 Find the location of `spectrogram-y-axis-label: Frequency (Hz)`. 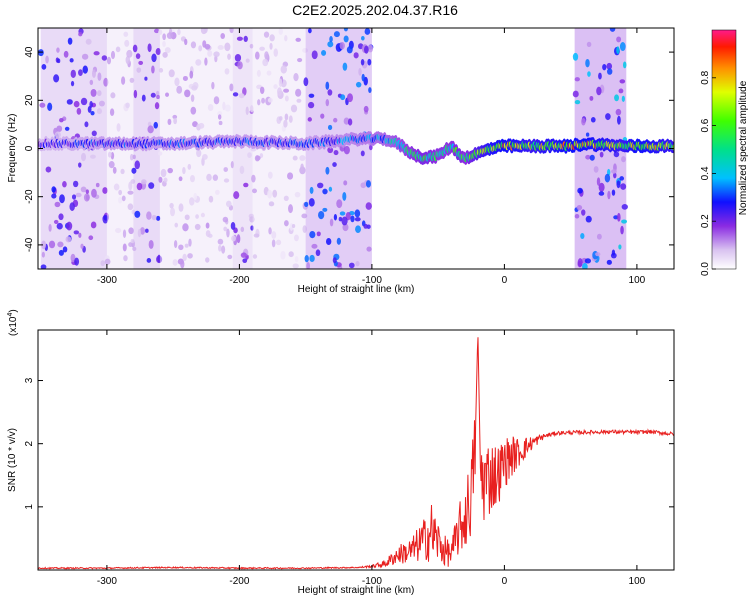

spectrogram-y-axis-label: Frequency (Hz) is located at coordinates (12, 148).